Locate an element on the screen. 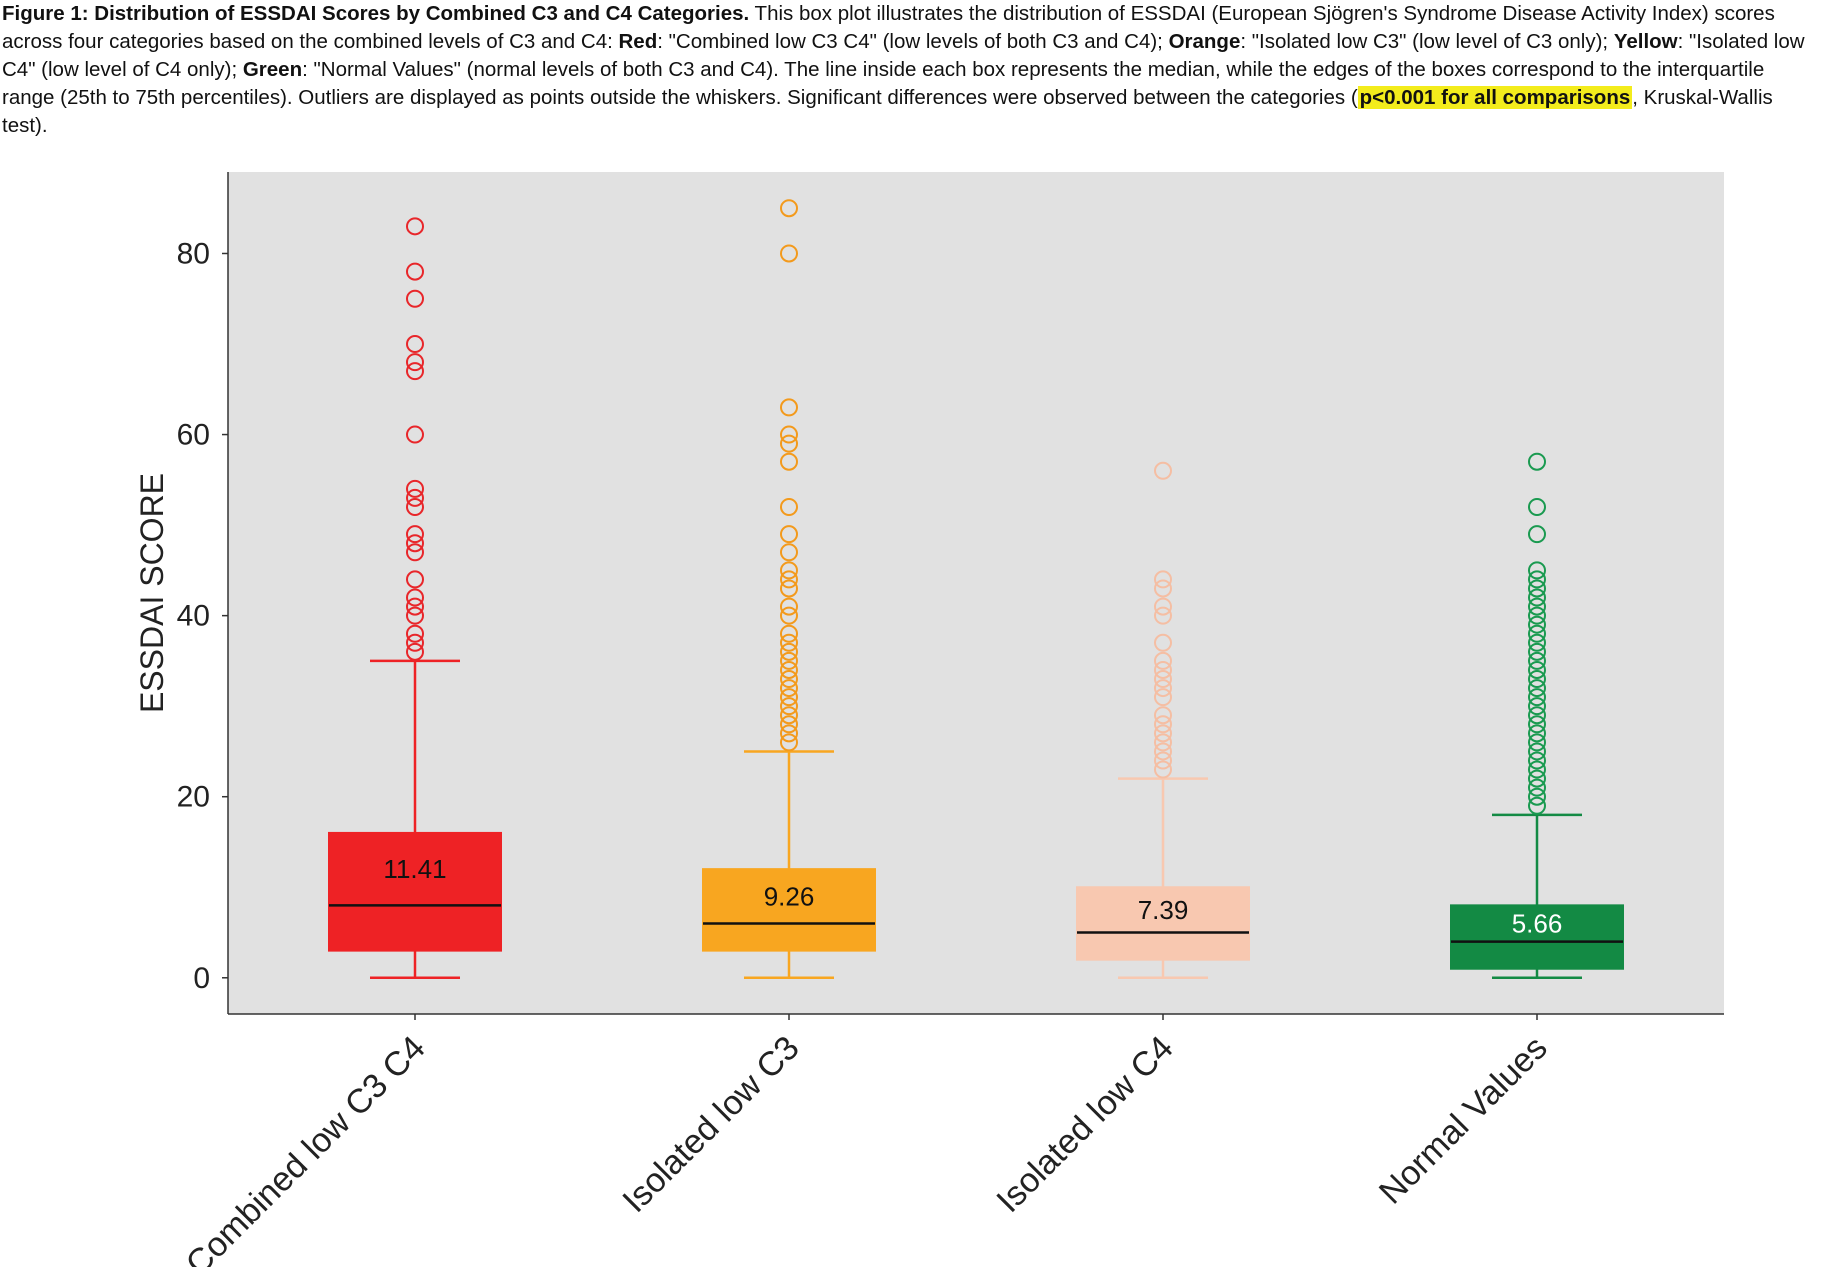 The width and height of the screenshot is (1821, 1267). category-label-1: Isolated low C3 is located at coordinates (710, 1124).